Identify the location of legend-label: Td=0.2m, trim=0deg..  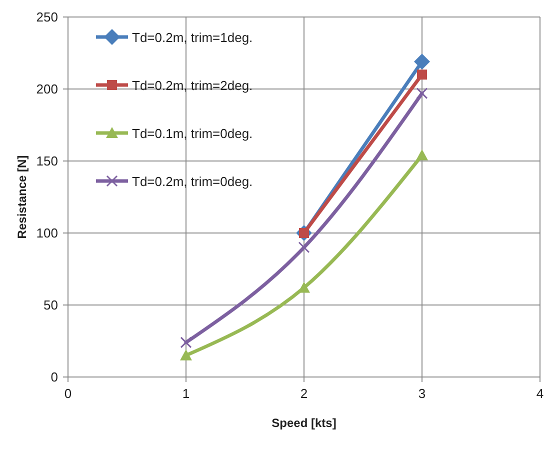
(192, 181).